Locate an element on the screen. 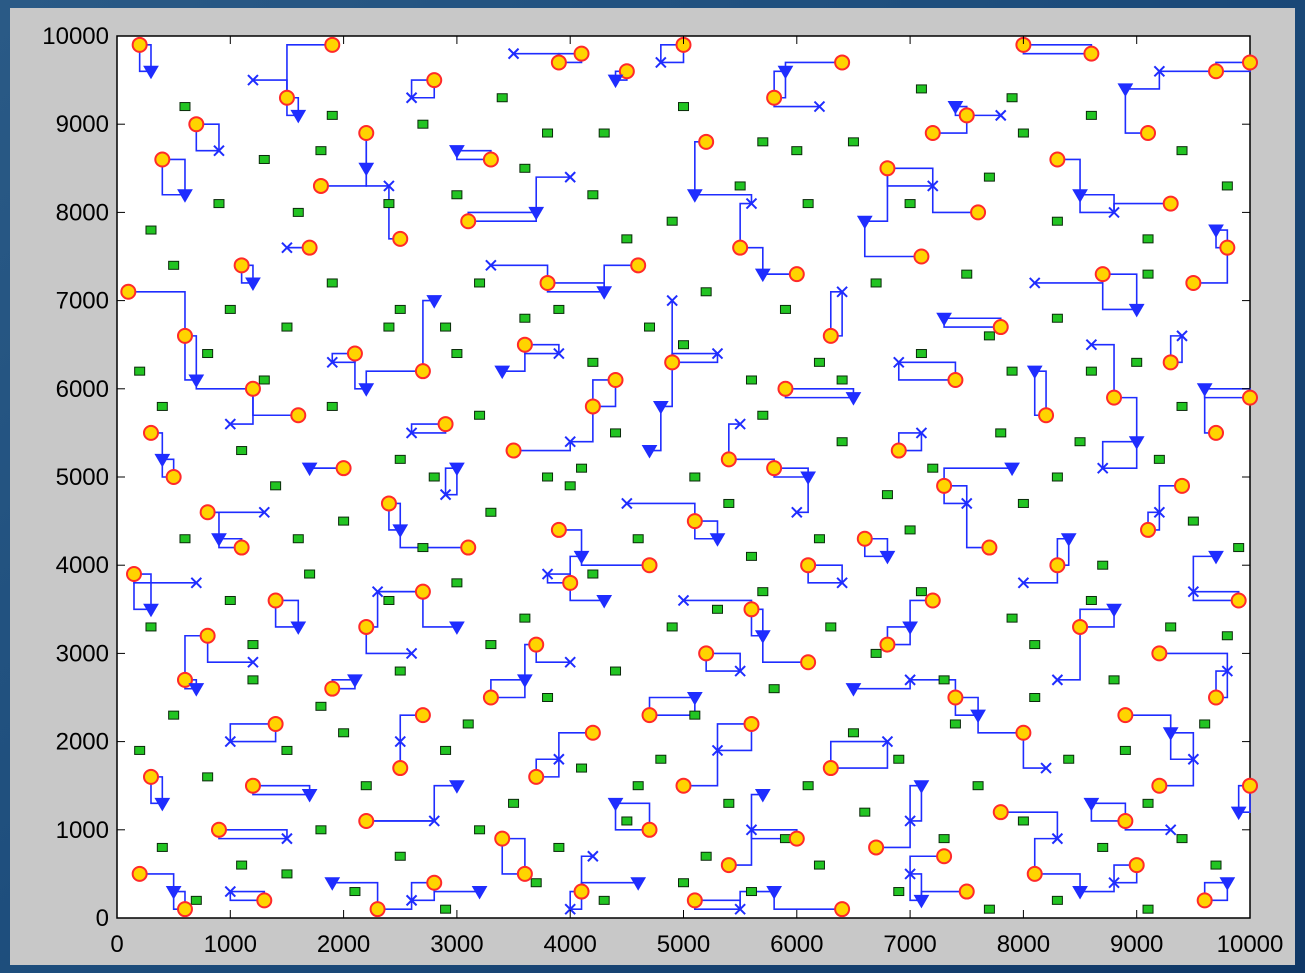 Image resolution: width=1305 pixels, height=973 pixels. x-tick-label: 3000 is located at coordinates (456, 944).